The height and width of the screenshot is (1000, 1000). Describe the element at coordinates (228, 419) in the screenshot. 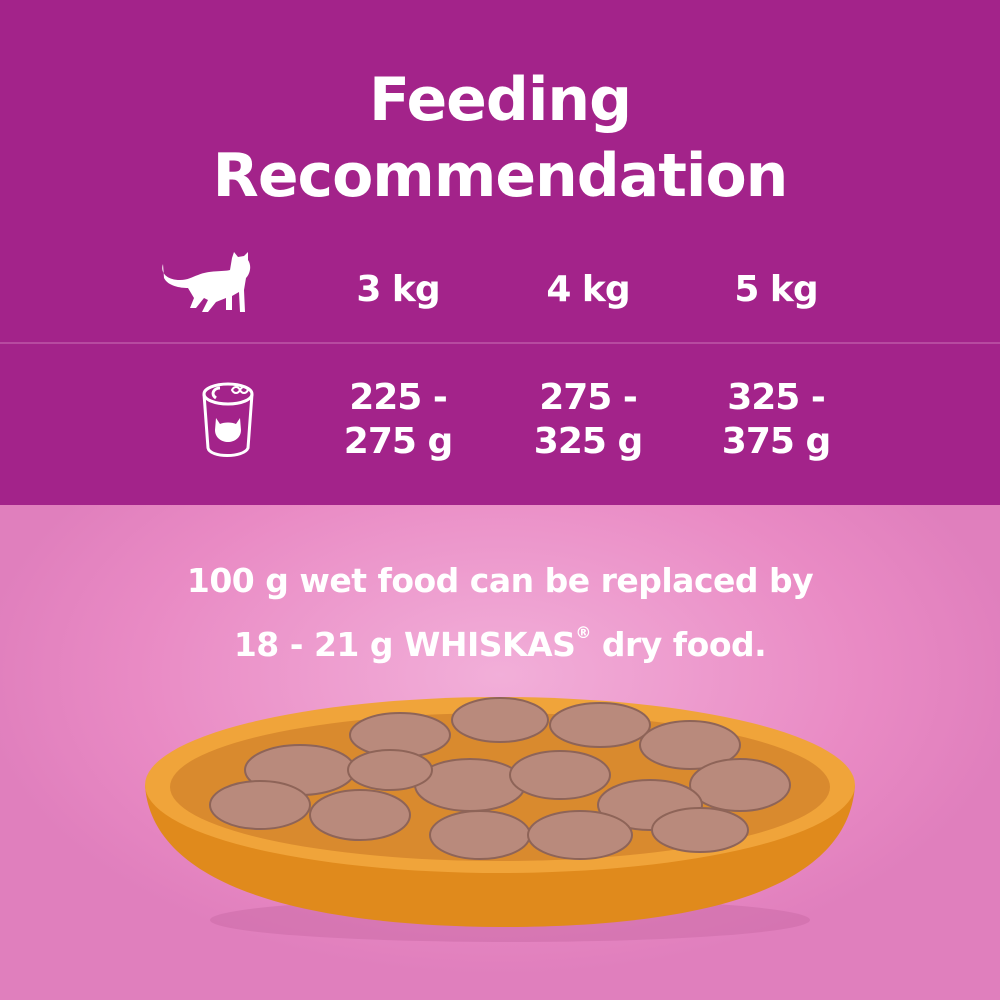

I see `can-icon` at that location.